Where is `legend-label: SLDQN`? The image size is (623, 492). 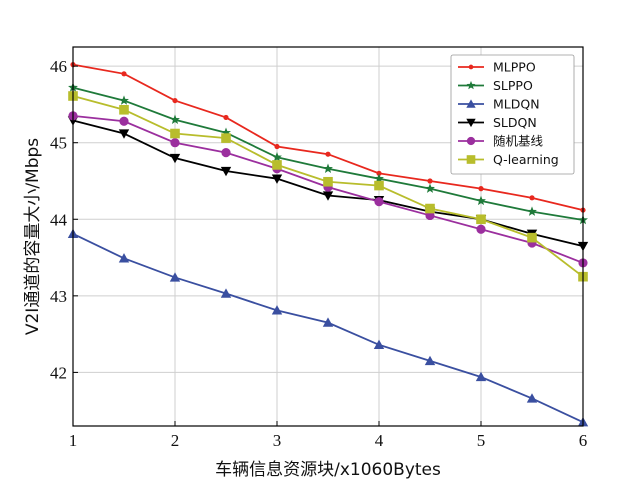 legend-label: SLDQN is located at coordinates (515, 122).